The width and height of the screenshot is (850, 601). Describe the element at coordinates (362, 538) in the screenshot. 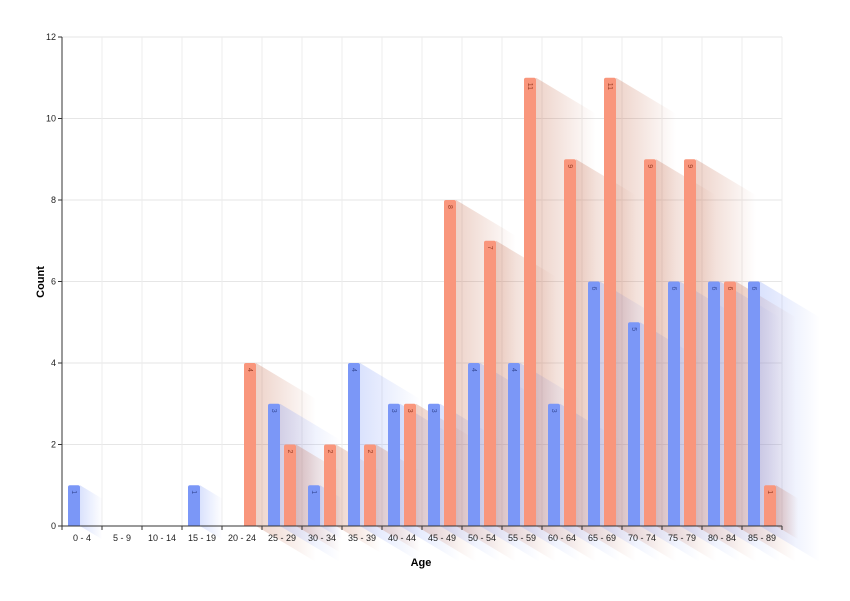

I see `x-tick-label: 35 - 39` at that location.